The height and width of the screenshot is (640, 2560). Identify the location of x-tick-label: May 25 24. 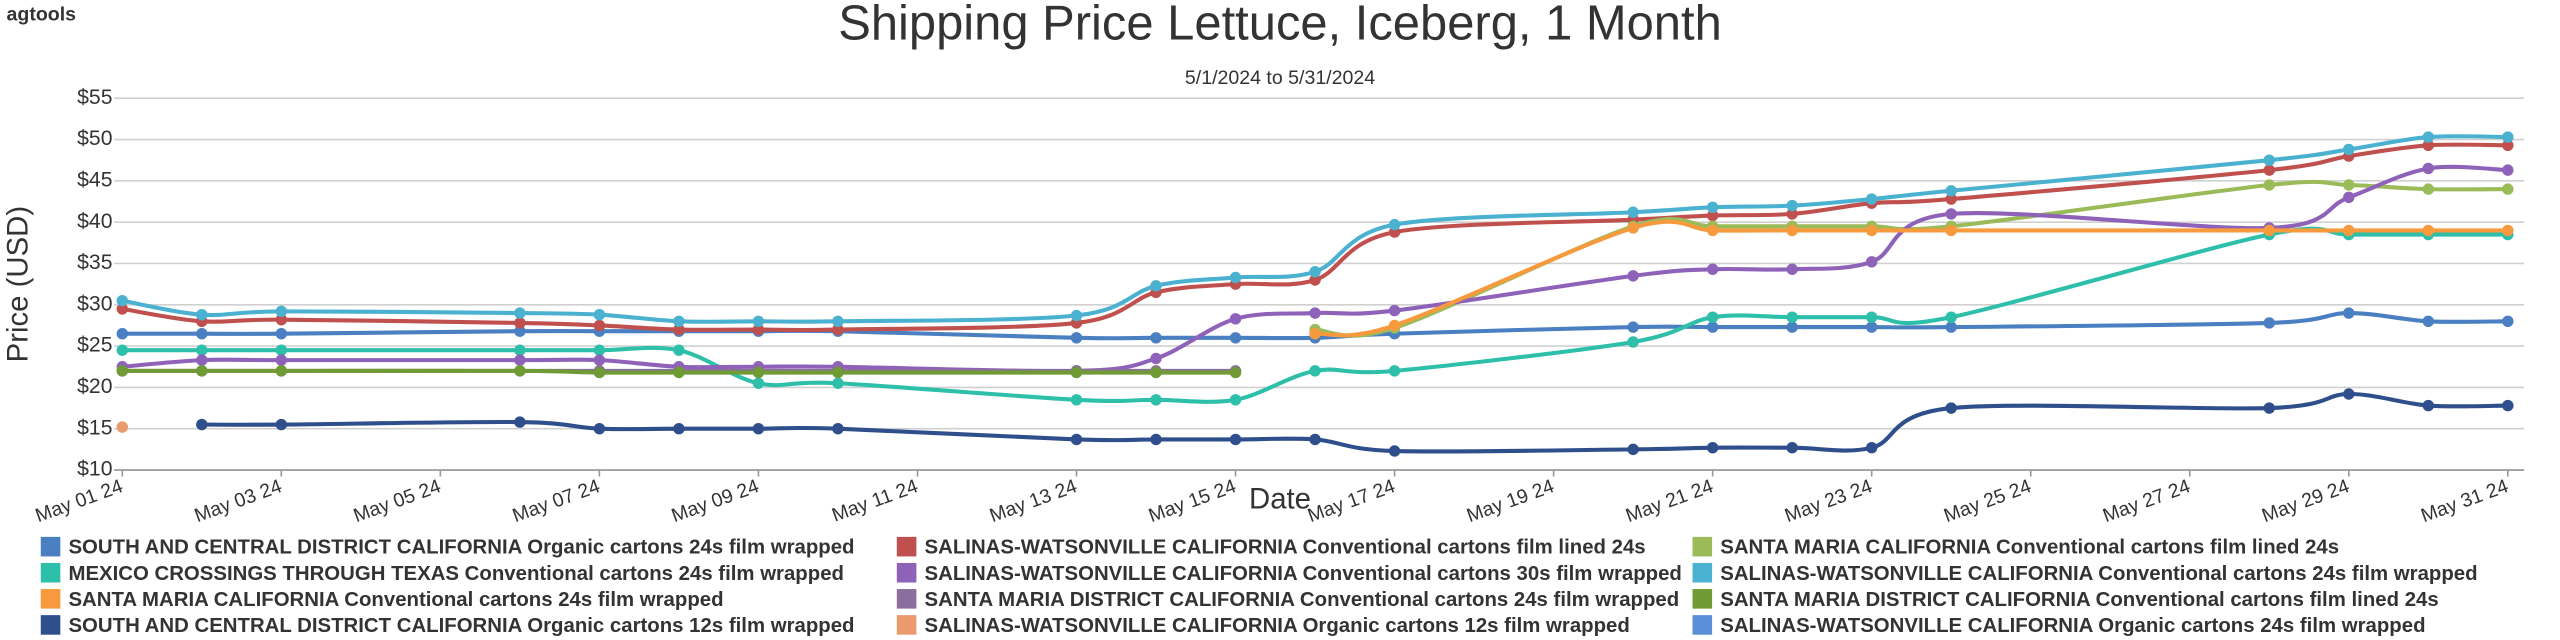
(1987, 501).